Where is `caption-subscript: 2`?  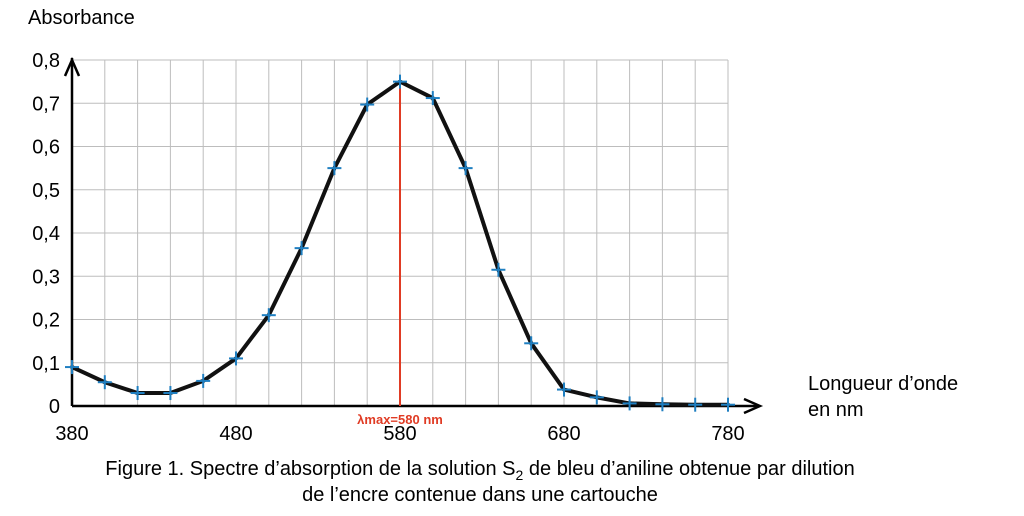 caption-subscript: 2 is located at coordinates (519, 475).